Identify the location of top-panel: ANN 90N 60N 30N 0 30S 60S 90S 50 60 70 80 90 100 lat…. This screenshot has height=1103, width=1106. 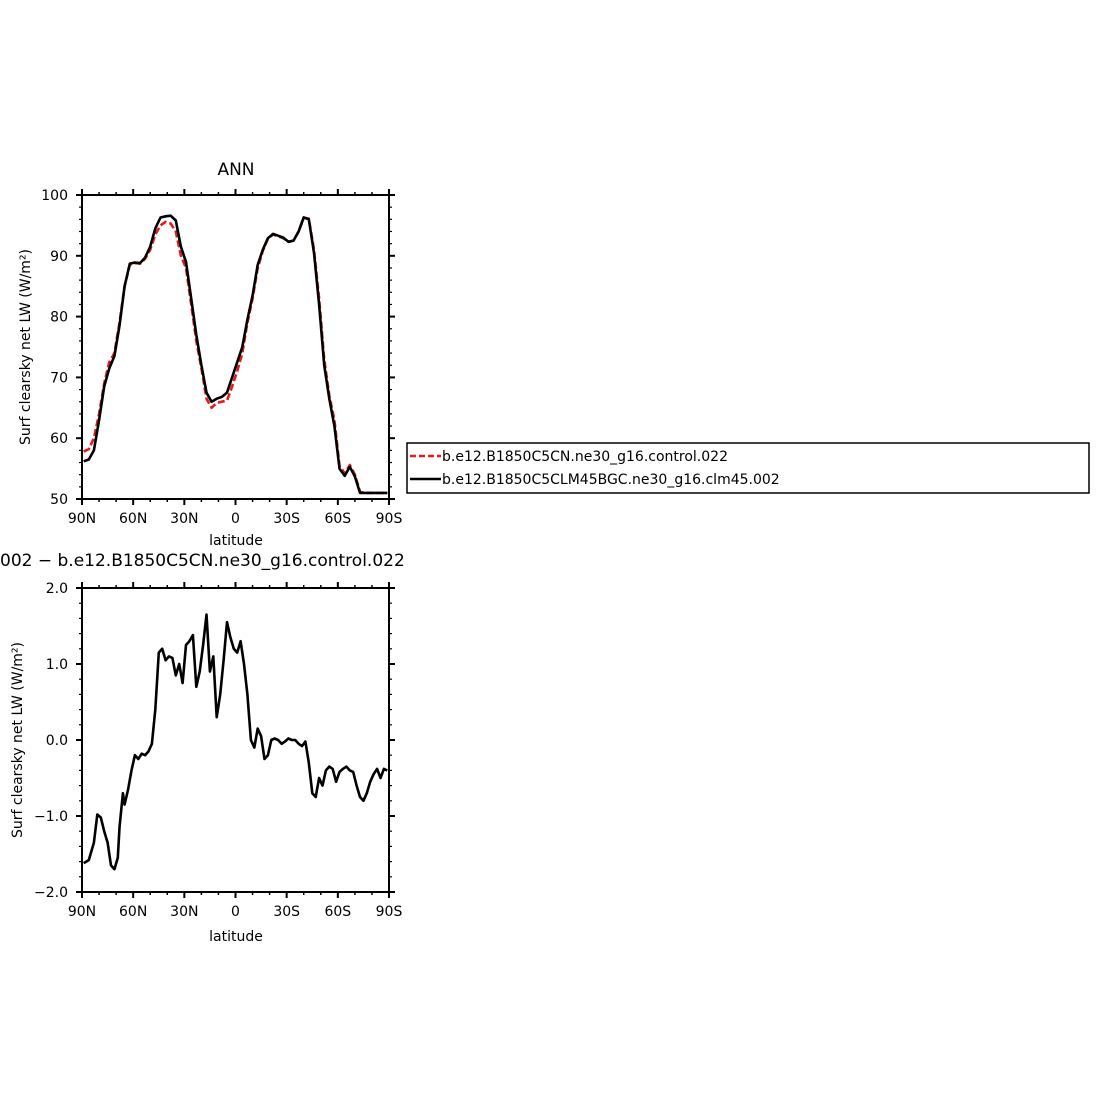
(210, 354).